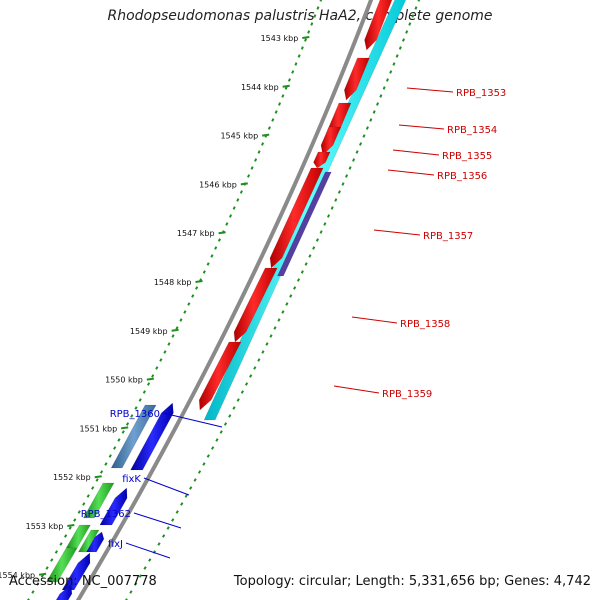  I want to click on scale-tick-label: 1543 kbp, so click(280, 38).